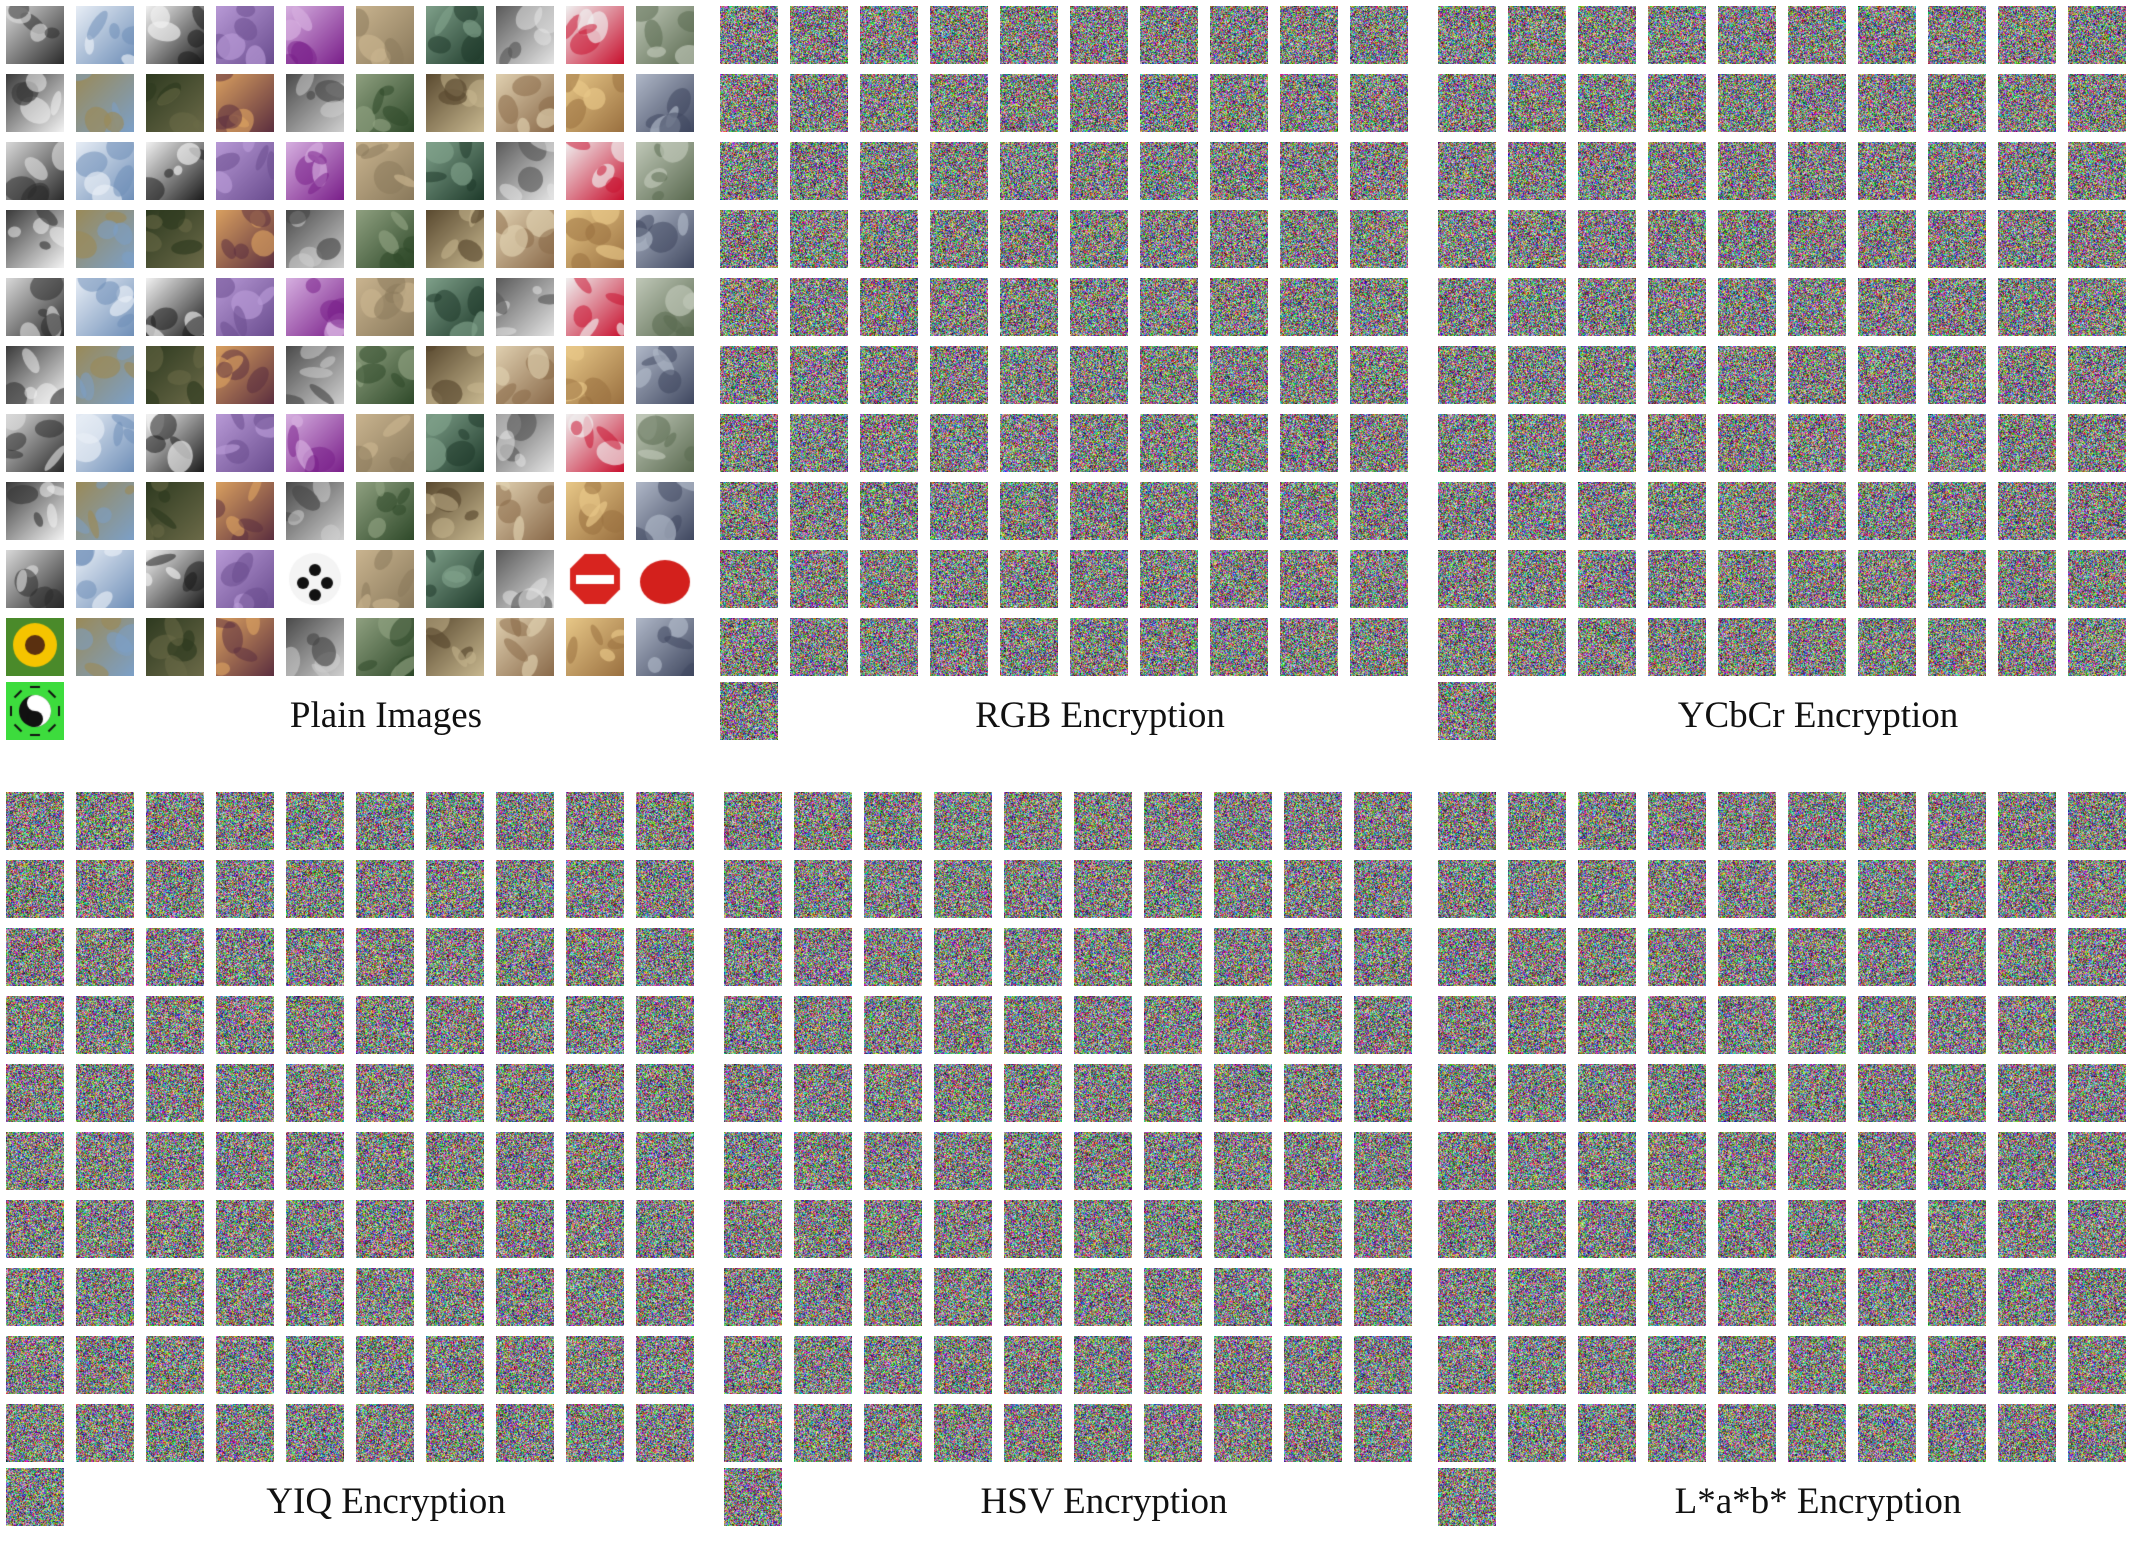 The height and width of the screenshot is (1549, 2129). I want to click on plain-image-tile-umbrella, so click(245, 647).